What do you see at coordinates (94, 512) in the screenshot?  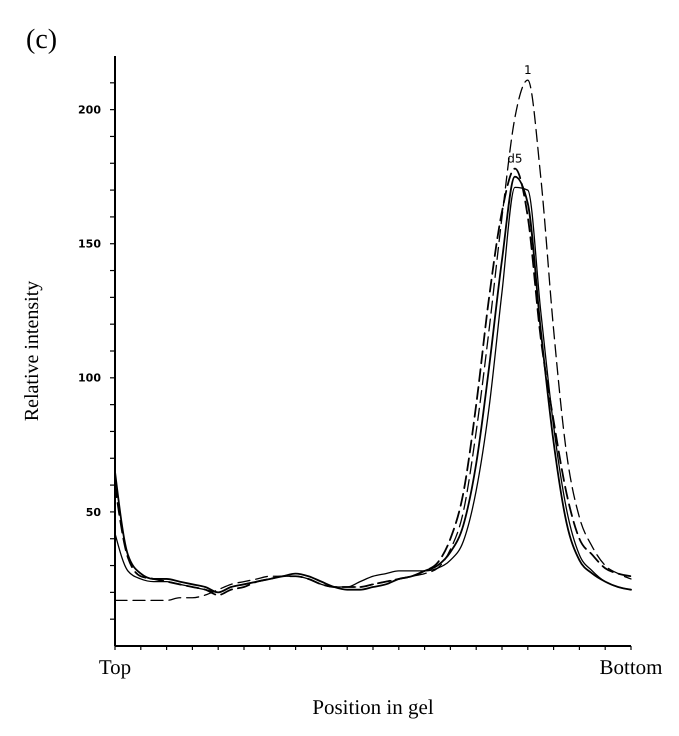 I see `y-tick-label: 50` at bounding box center [94, 512].